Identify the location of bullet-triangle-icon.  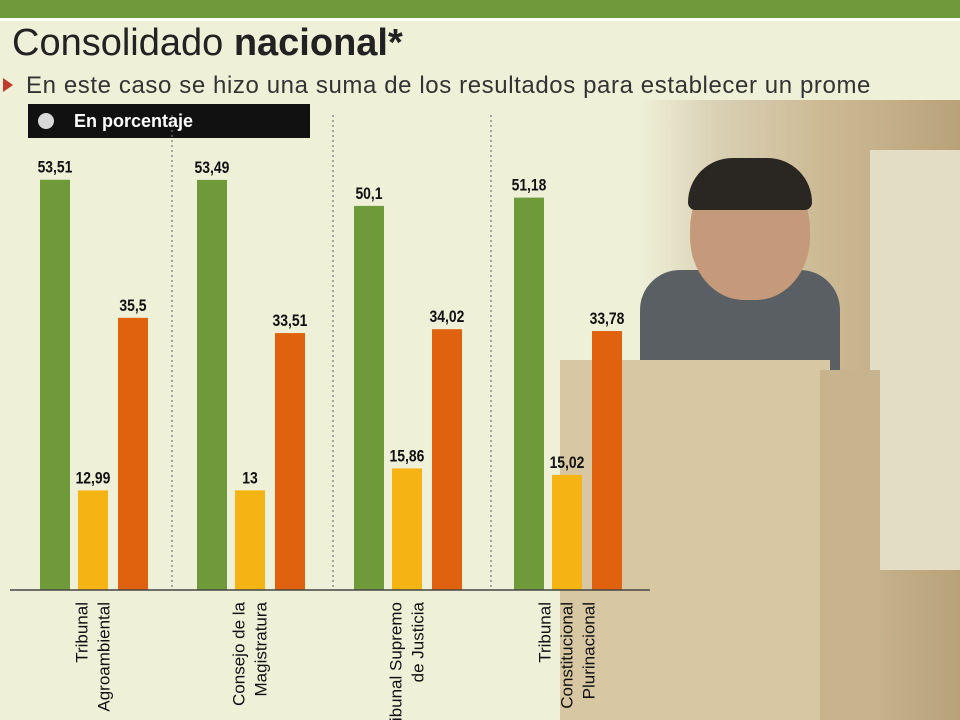
(8, 85).